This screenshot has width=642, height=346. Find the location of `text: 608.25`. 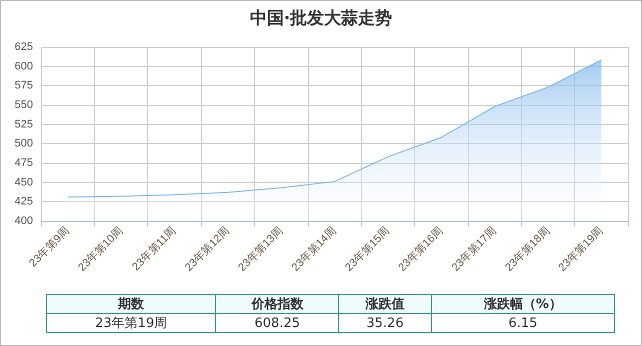

text: 608.25 is located at coordinates (277, 323).